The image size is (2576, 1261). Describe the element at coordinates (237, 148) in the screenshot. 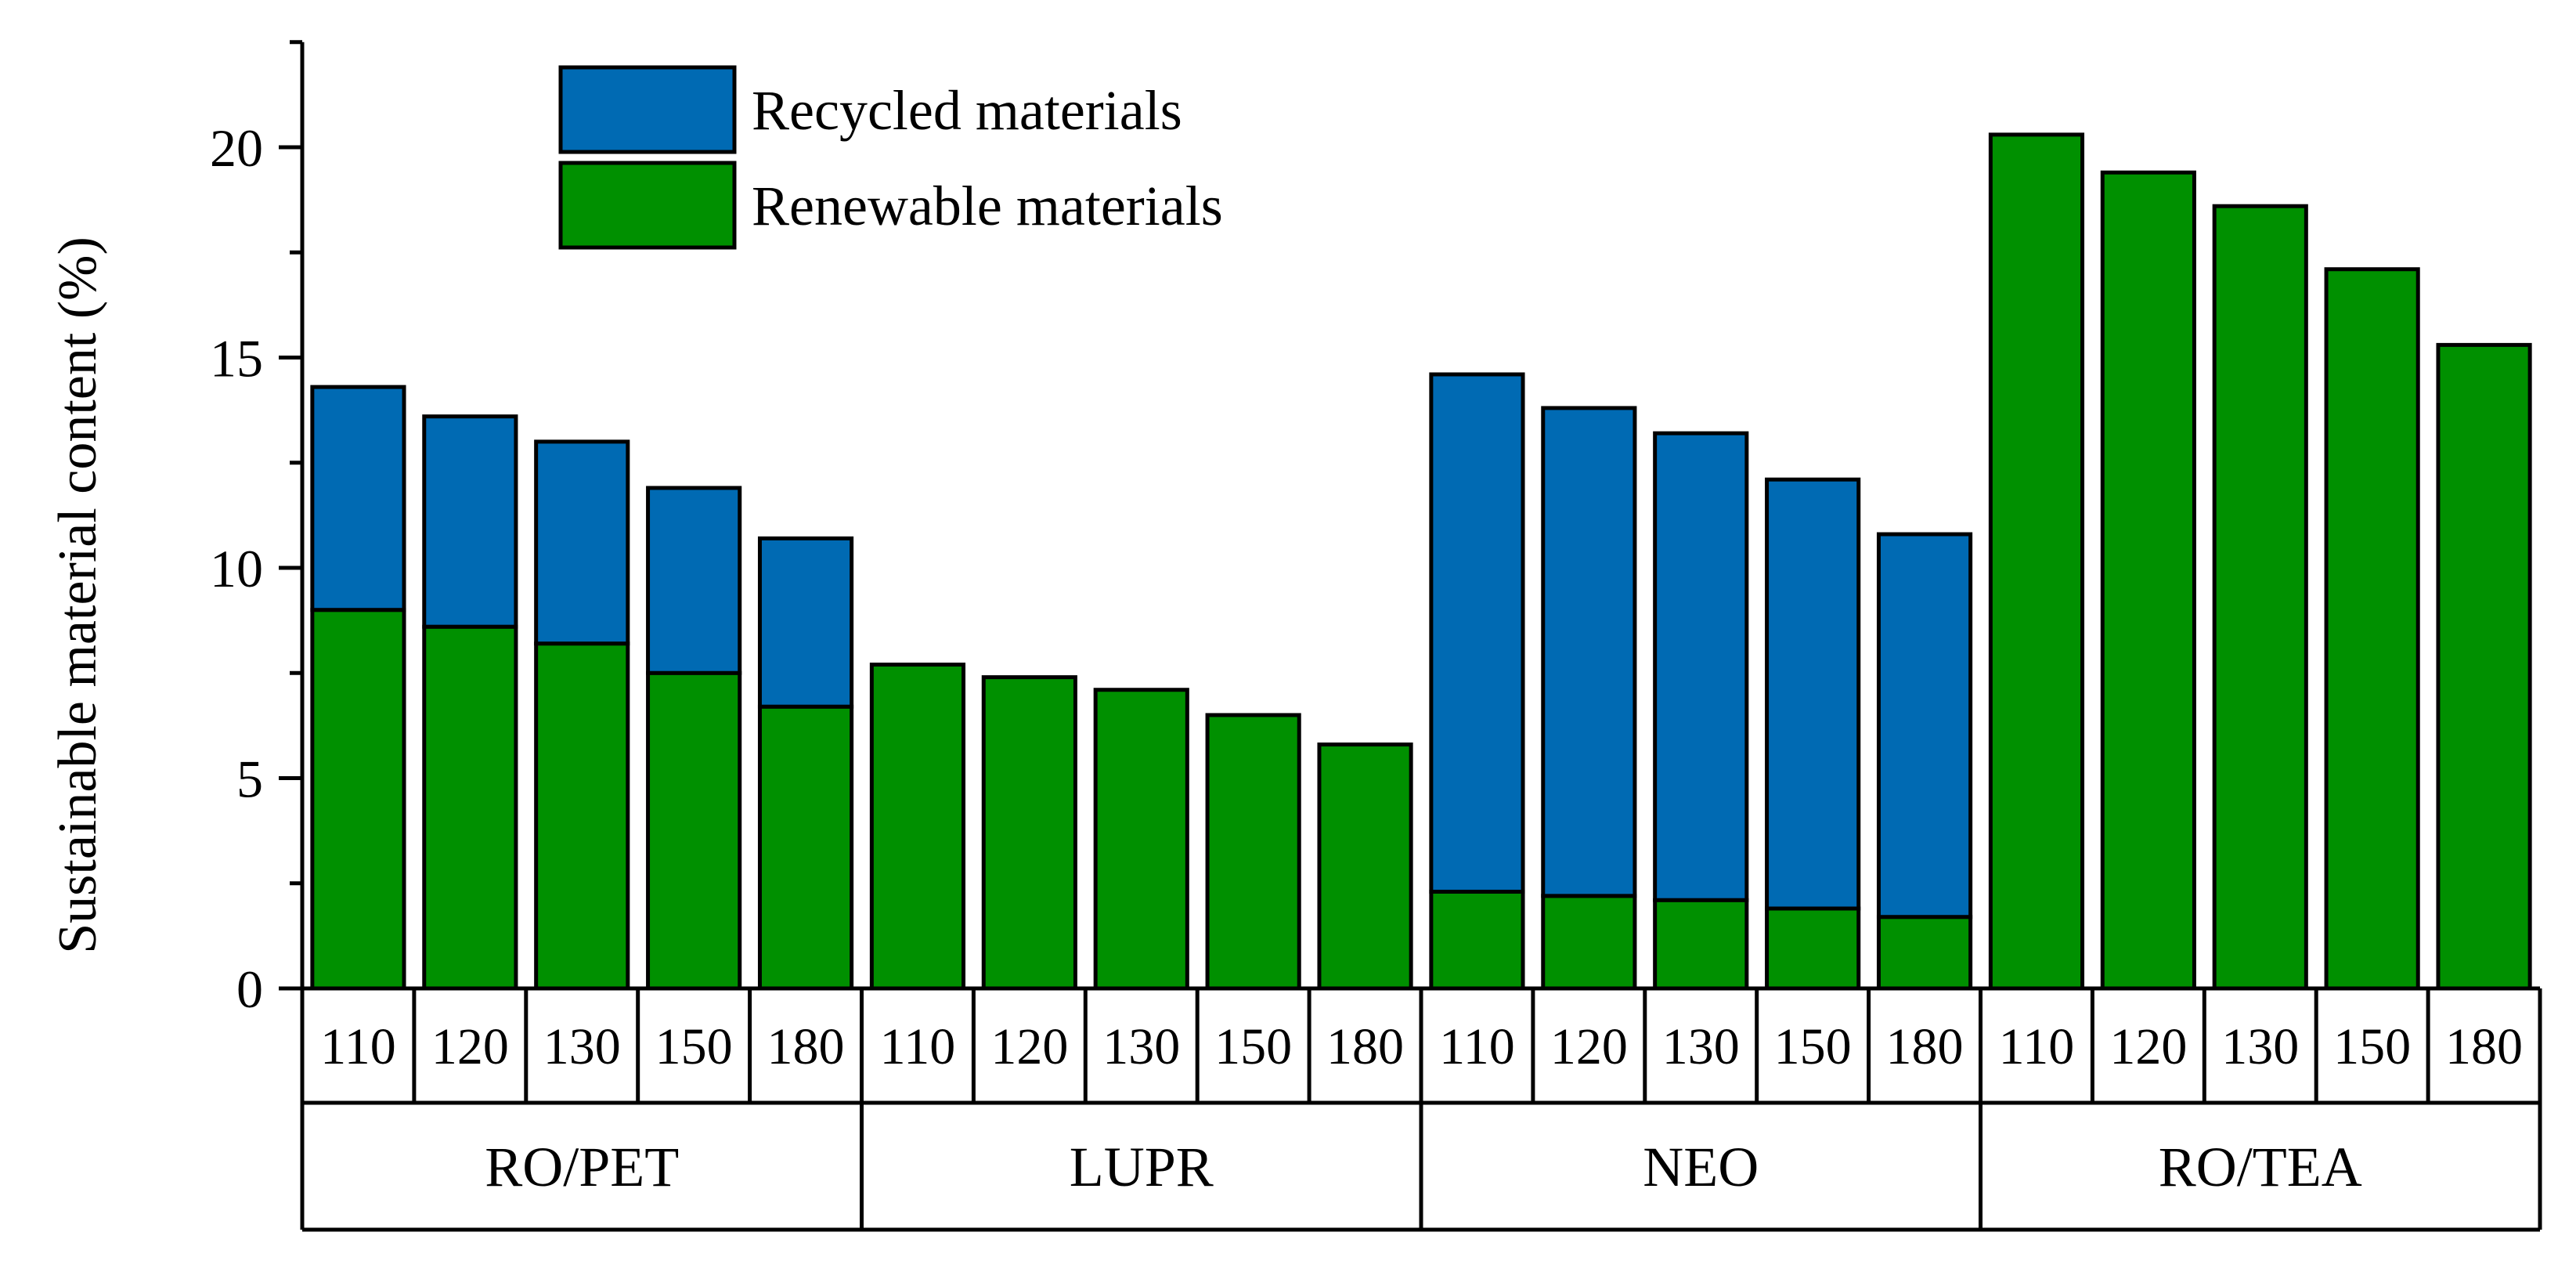

I see `y-tick-label: 20` at that location.